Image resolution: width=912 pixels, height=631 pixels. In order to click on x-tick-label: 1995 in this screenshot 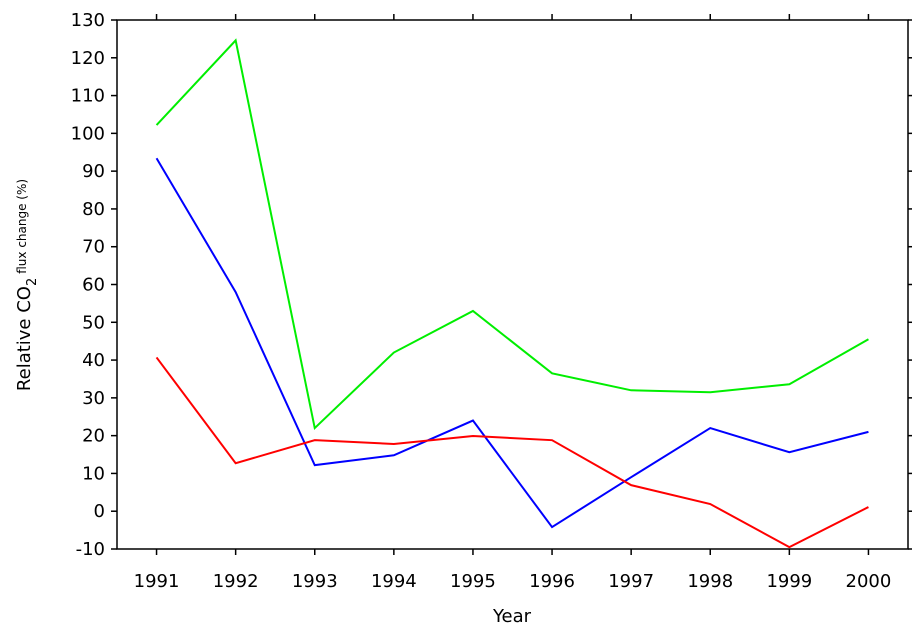, I will do `click(473, 581)`.